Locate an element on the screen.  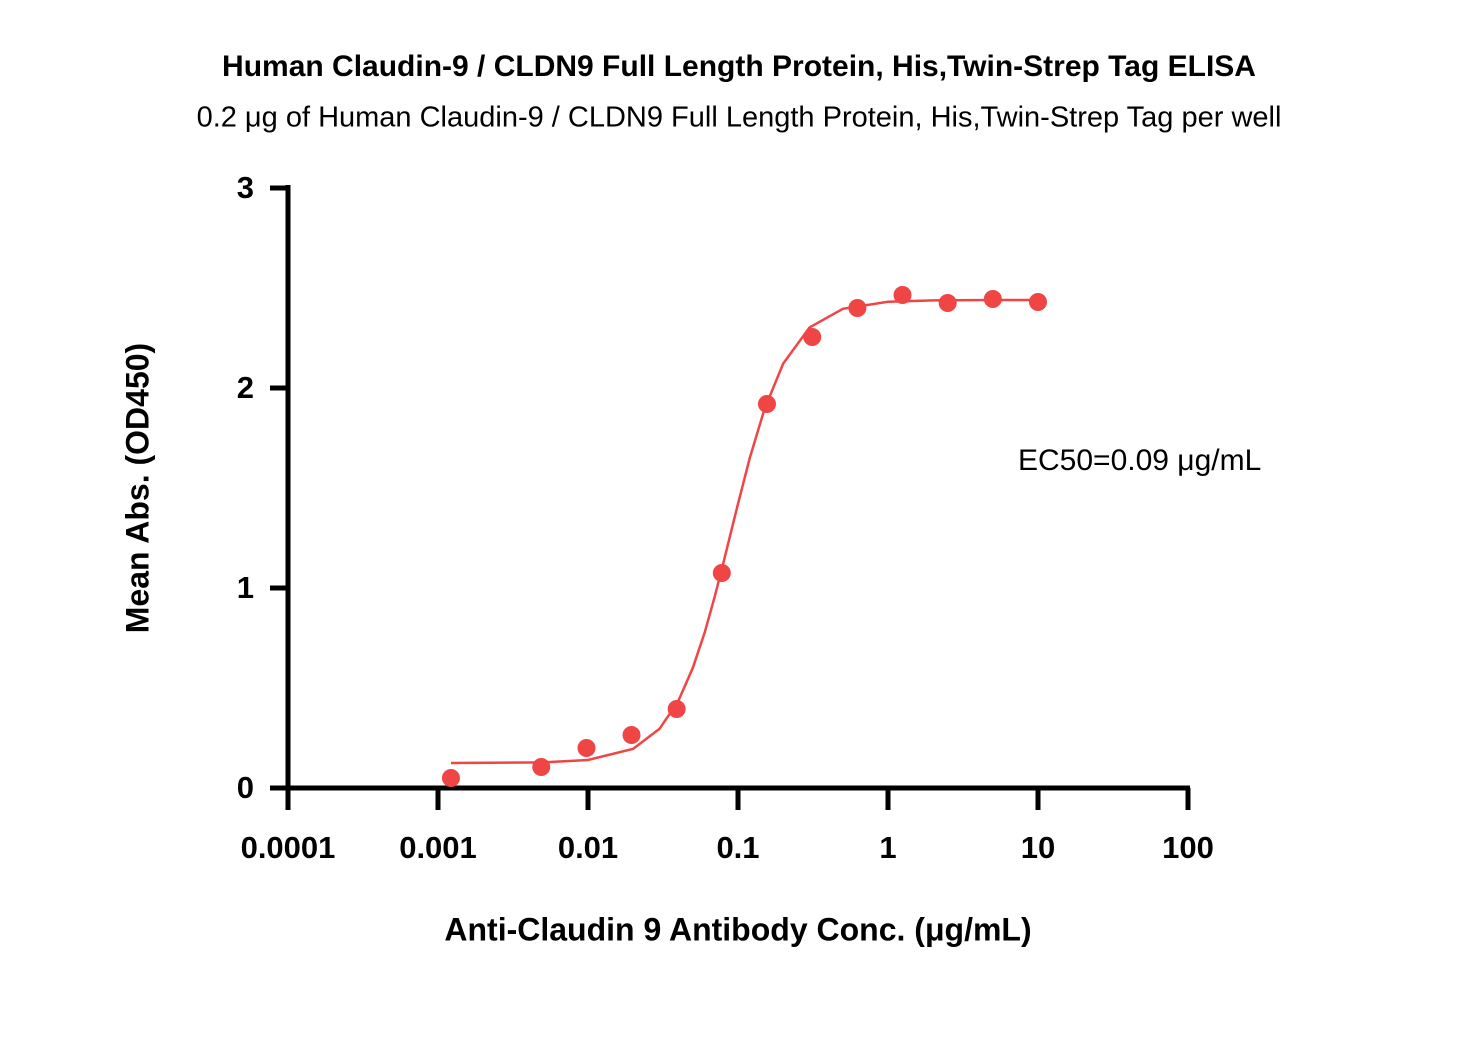
x-tick-label: 1 is located at coordinates (887, 847).